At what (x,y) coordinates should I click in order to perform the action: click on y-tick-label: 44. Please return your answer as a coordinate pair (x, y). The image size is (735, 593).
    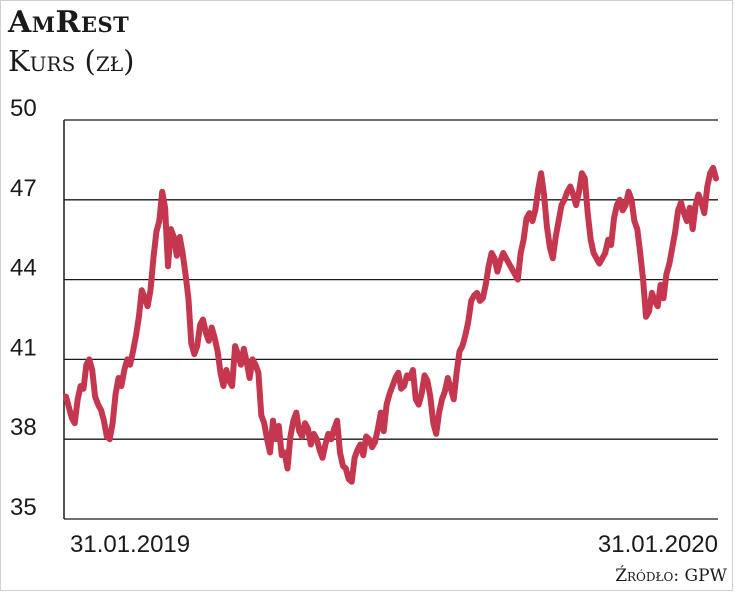
    Looking at the image, I should click on (23, 268).